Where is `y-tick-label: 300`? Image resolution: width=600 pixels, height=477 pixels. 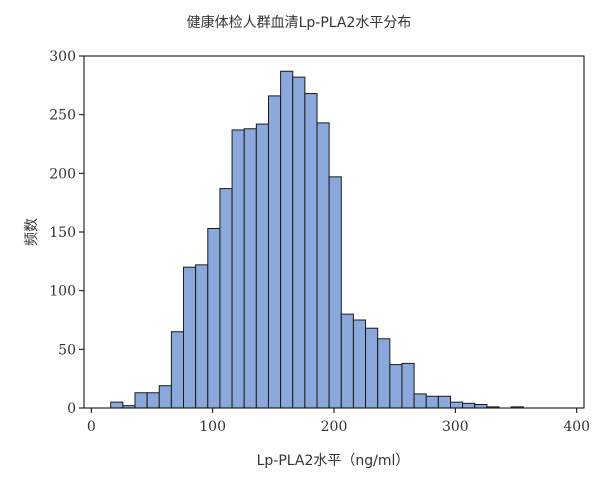 y-tick-label: 300 is located at coordinates (62, 57).